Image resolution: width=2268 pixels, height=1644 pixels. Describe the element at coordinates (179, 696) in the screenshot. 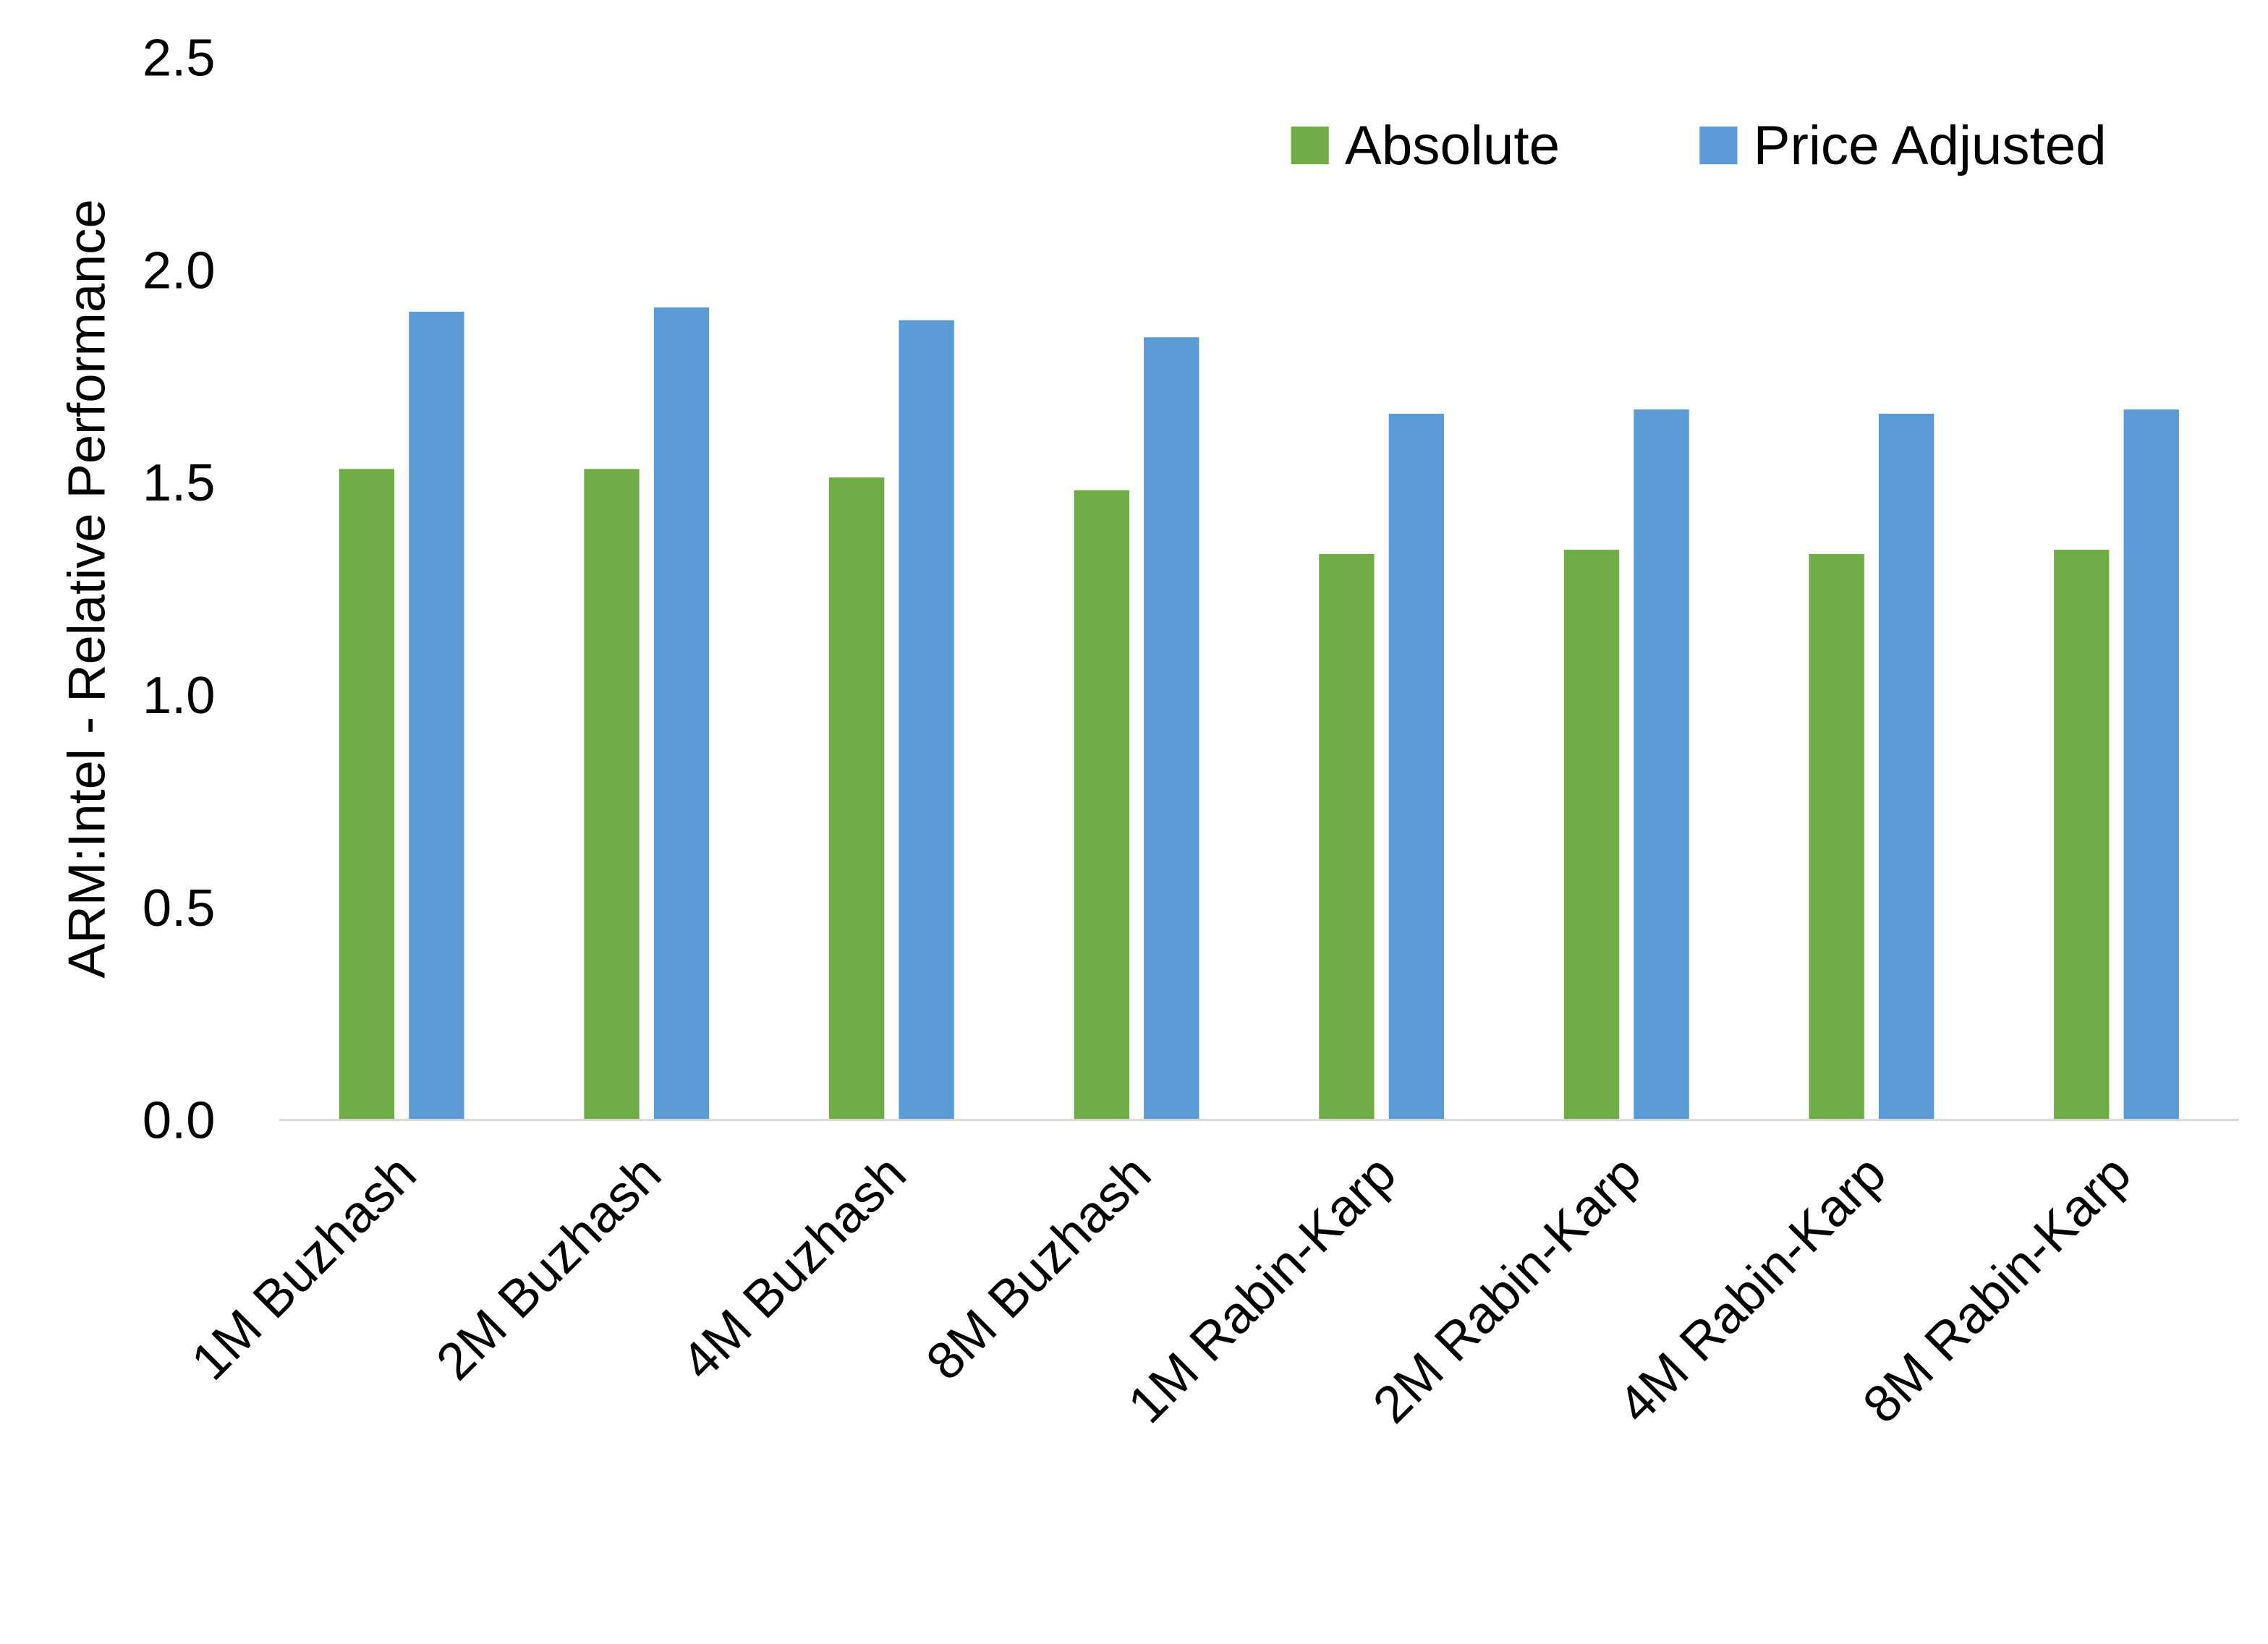

I see `y-tick-label: 1.0` at that location.